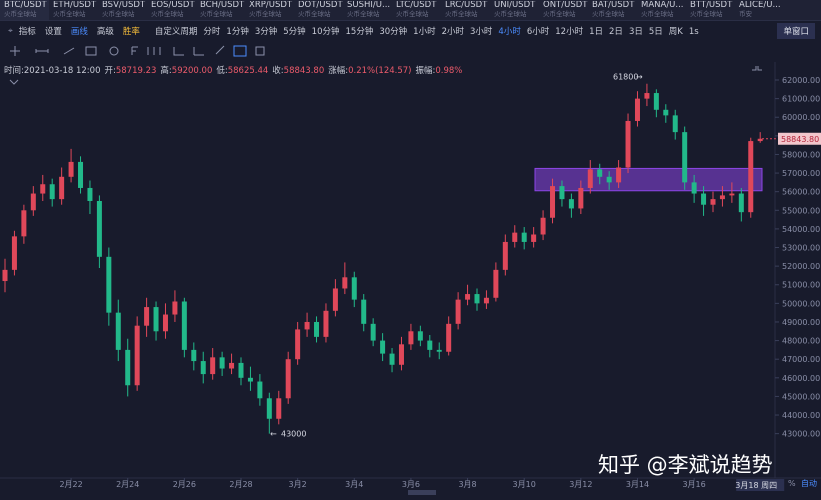  What do you see at coordinates (237, 31) in the screenshot?
I see `period-button: 1分钟` at bounding box center [237, 31].